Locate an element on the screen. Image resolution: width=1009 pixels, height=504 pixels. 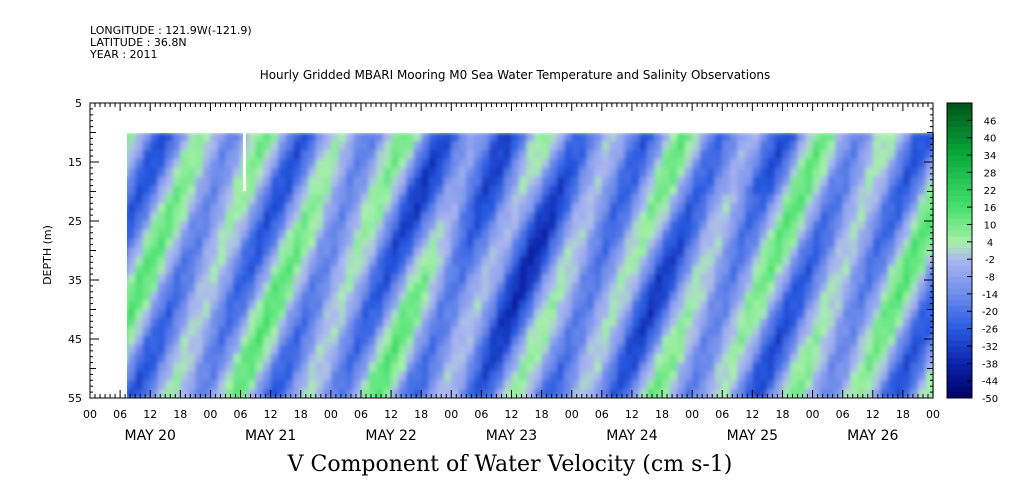
x-hour-label: 06 is located at coordinates (120, 414).